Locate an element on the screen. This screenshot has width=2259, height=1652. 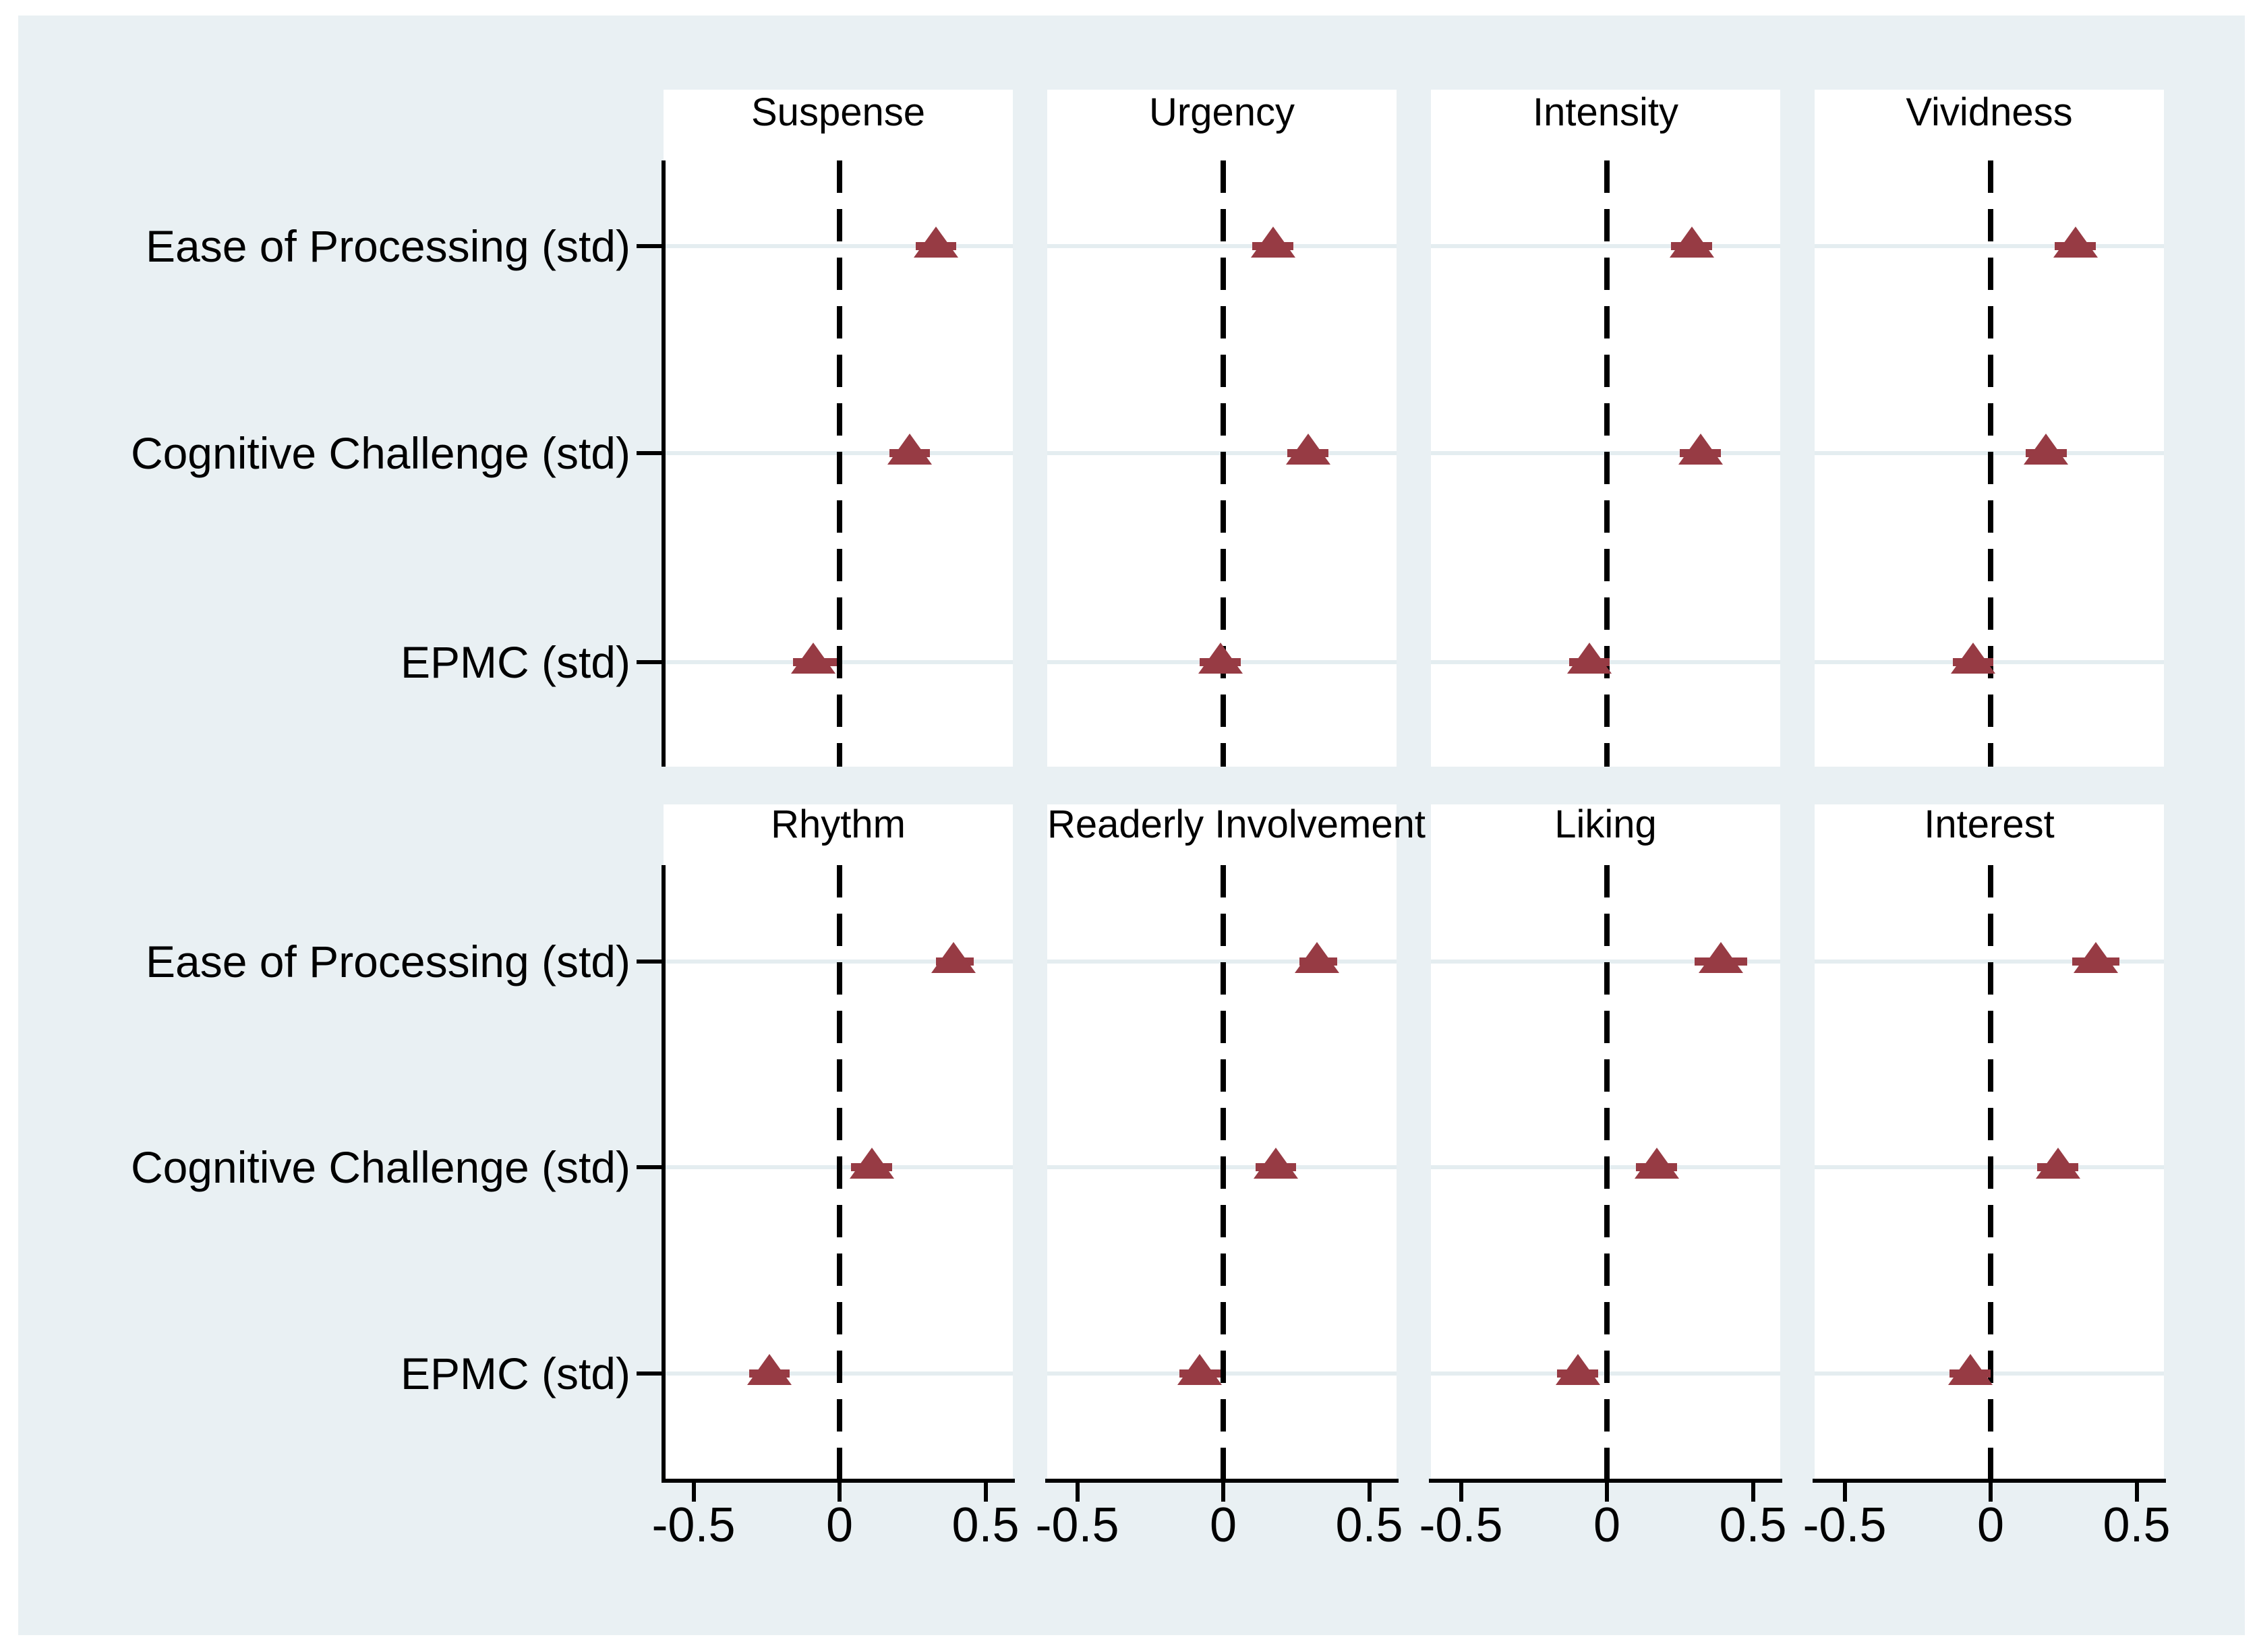
panel-title: Vividness is located at coordinates (1989, 112).